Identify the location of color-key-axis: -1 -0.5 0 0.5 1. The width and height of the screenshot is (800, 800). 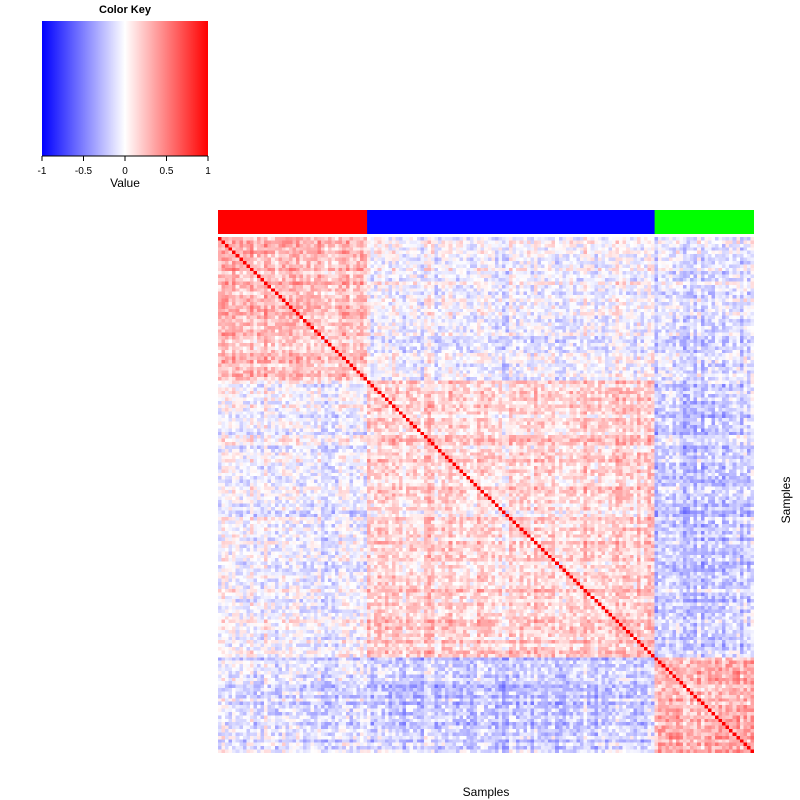
(124, 166).